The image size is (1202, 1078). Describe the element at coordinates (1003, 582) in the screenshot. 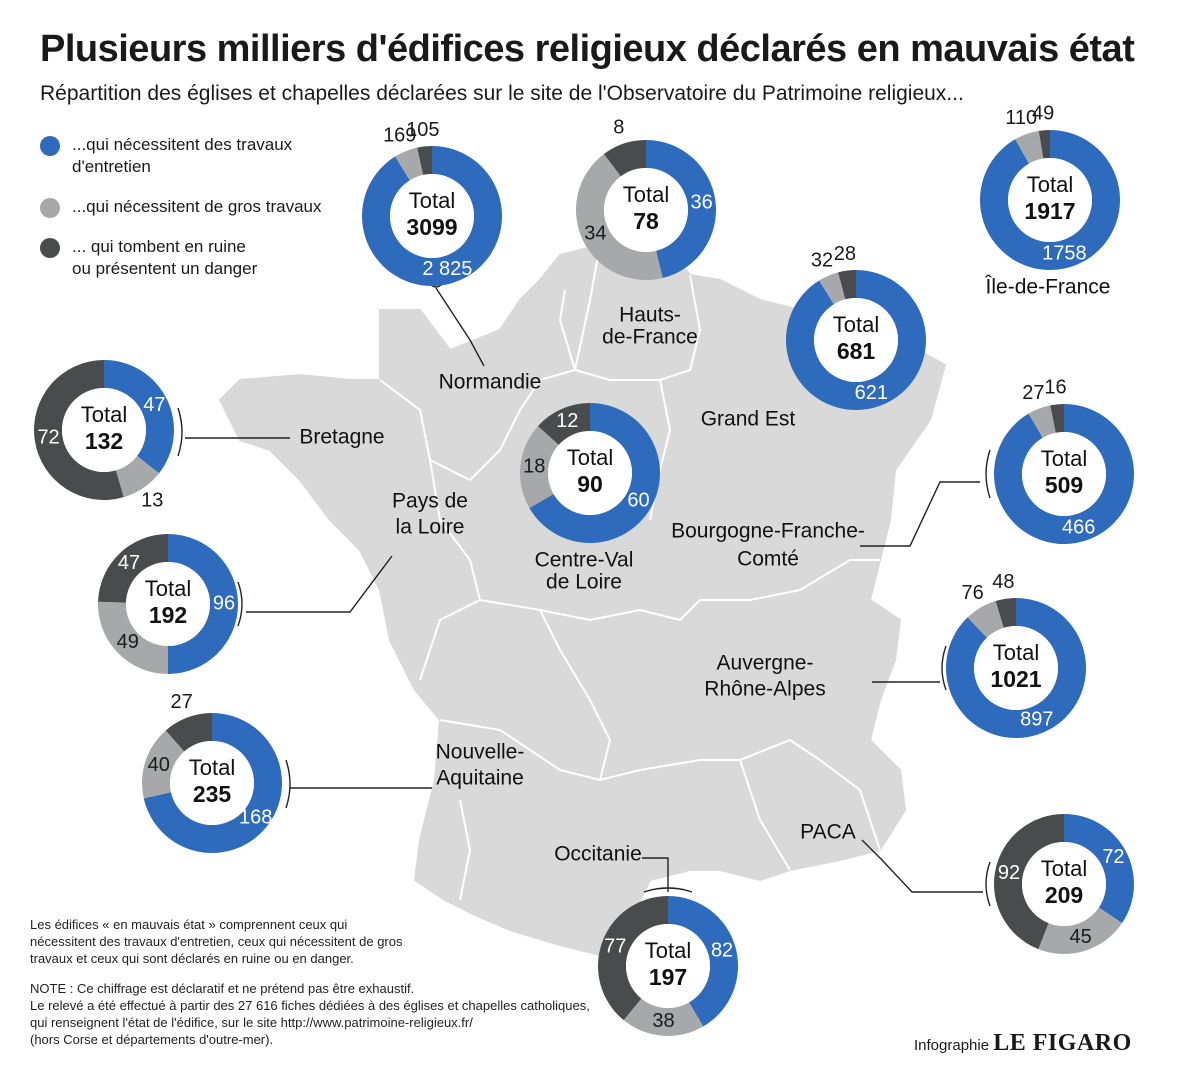

I see `donut-value-ruine: 48` at that location.